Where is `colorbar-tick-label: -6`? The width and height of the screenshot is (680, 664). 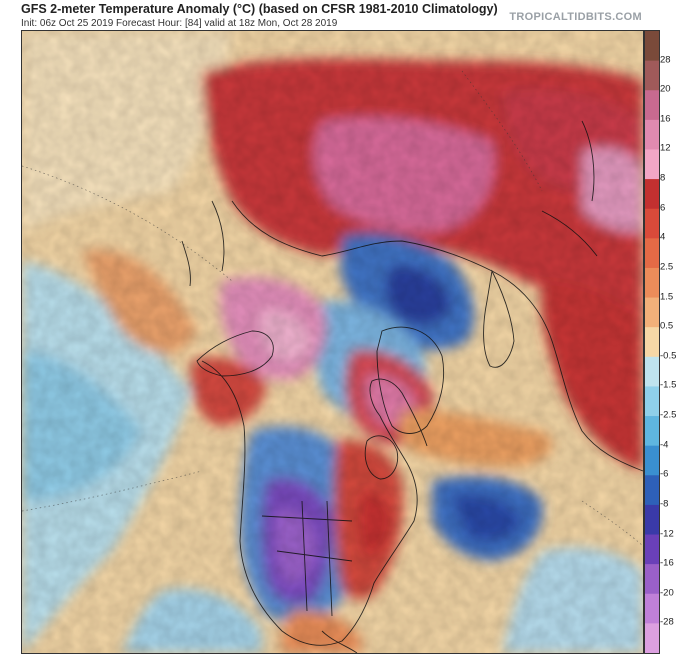 colorbar-tick-label: -6 is located at coordinates (664, 474).